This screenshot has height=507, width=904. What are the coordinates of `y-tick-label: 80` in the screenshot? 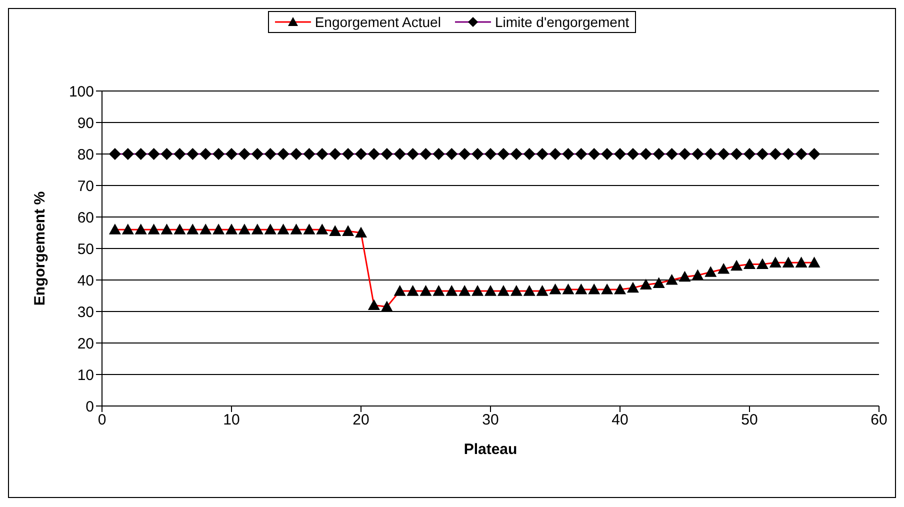 It's located at (85, 155).